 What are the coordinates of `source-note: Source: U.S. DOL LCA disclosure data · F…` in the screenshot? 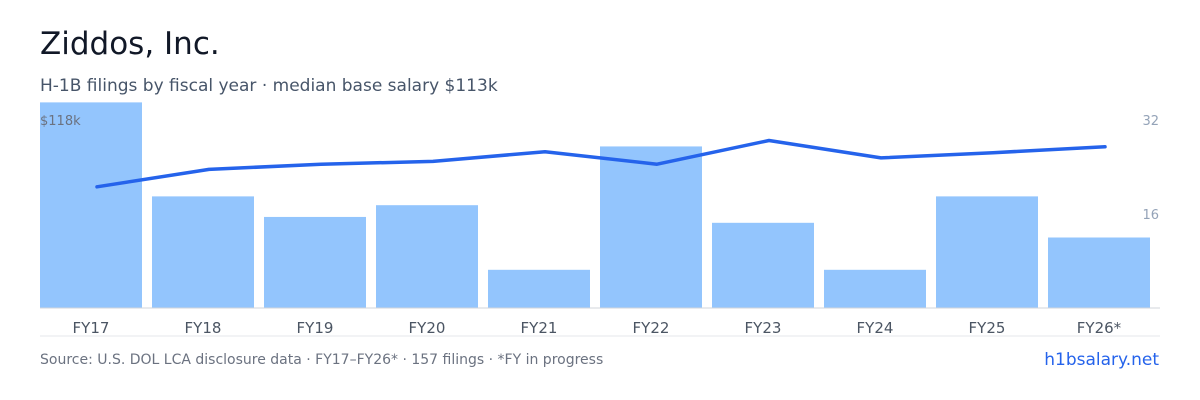 It's located at (322, 360).